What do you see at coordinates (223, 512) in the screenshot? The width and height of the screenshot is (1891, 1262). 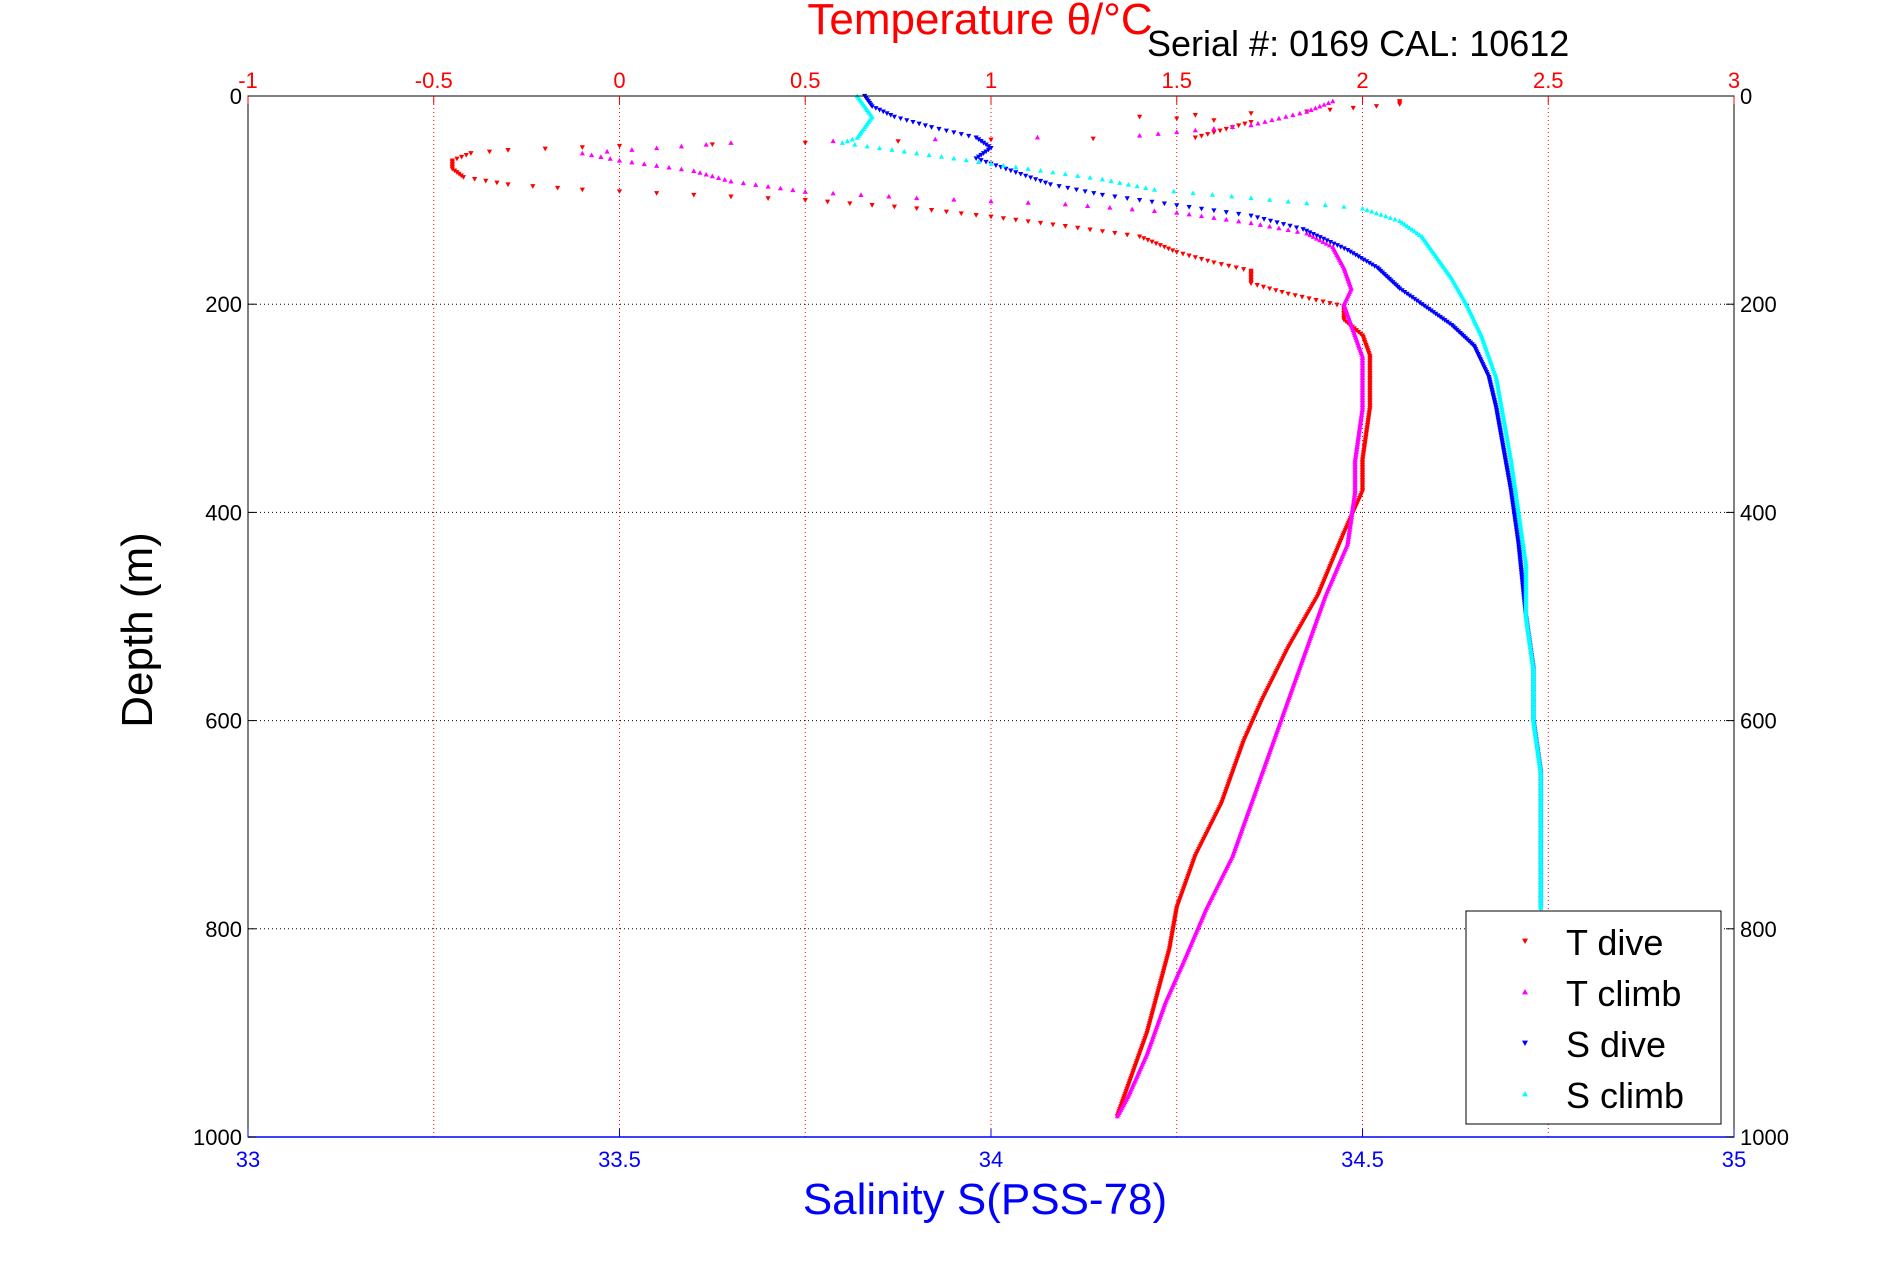 I see `depth-tick-label-left: 400` at bounding box center [223, 512].